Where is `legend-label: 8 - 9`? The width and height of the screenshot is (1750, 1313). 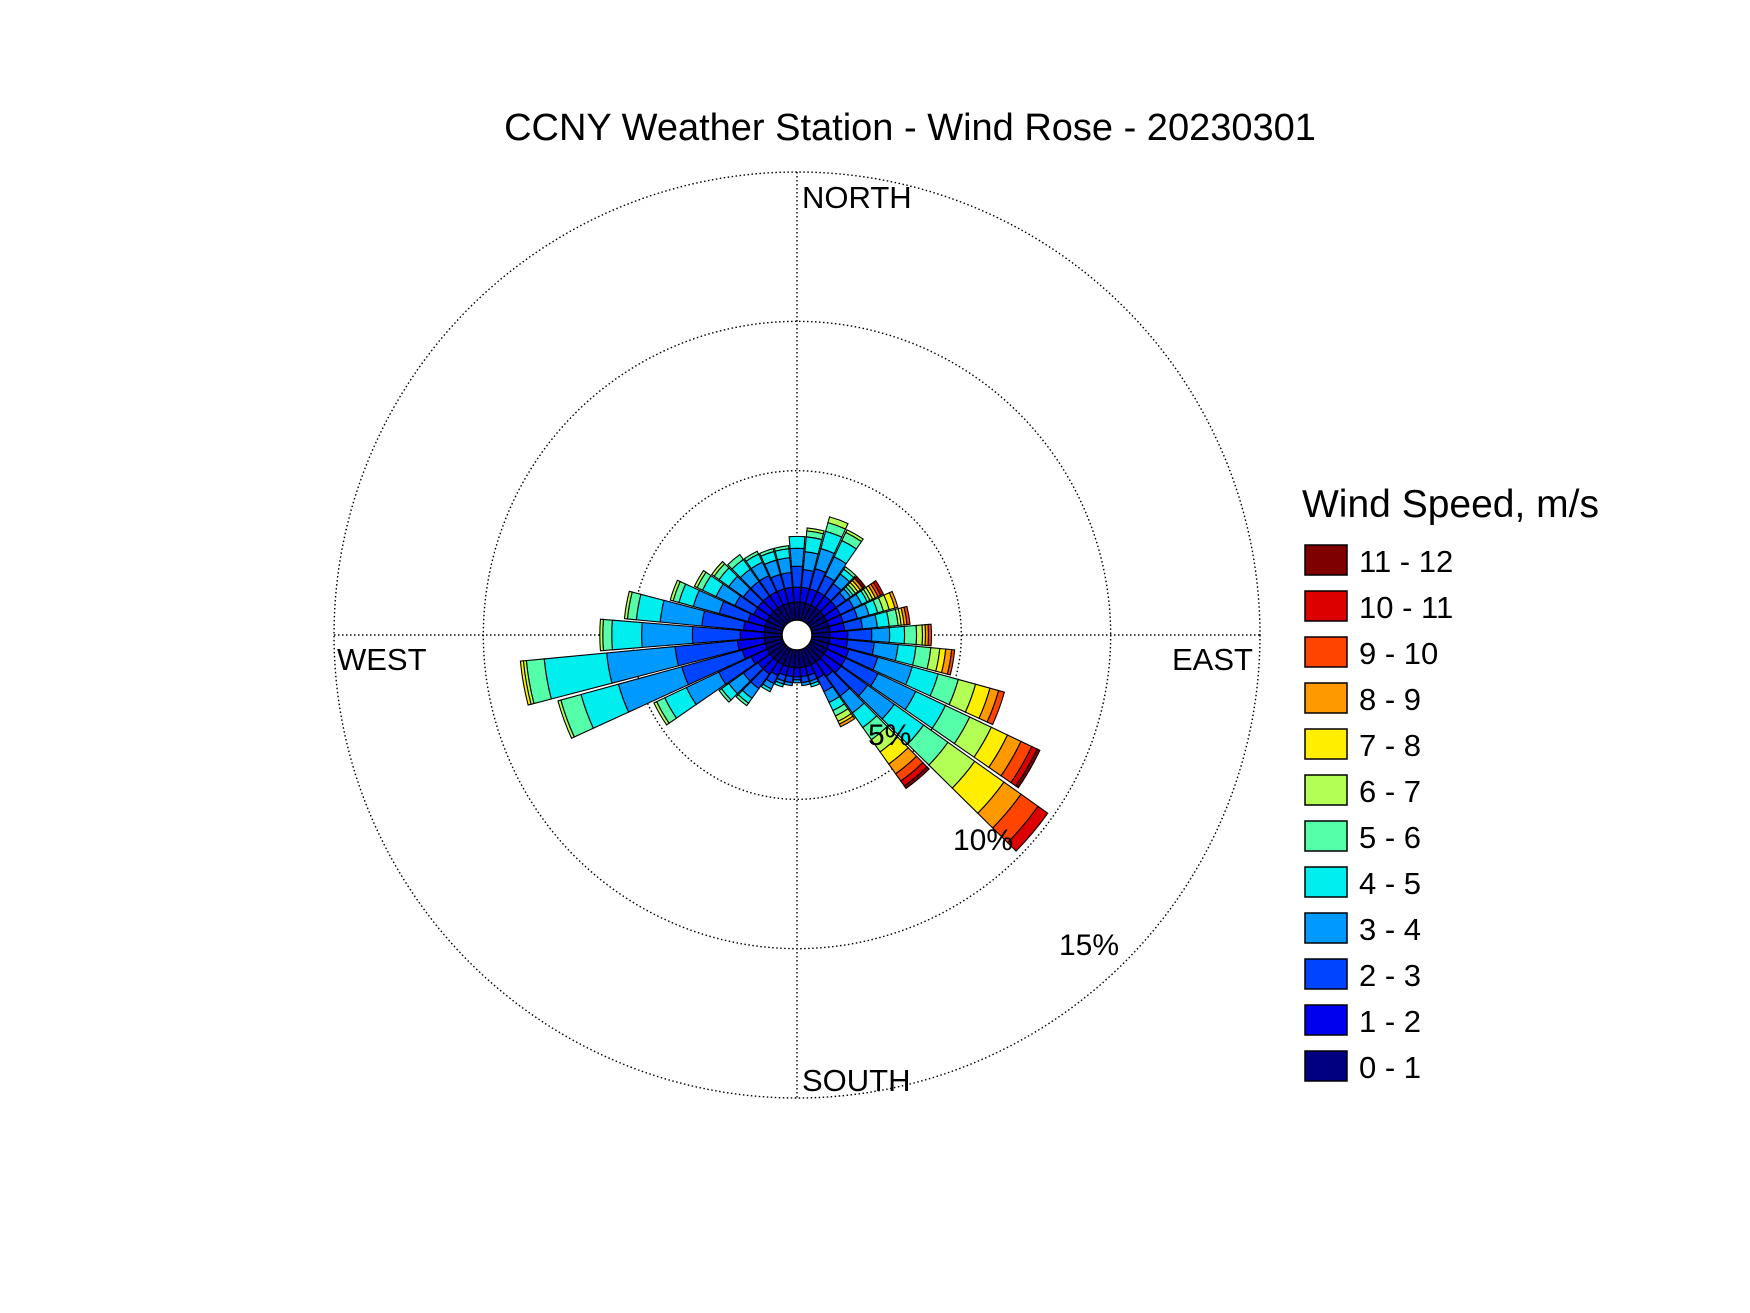 legend-label: 8 - 9 is located at coordinates (1390, 699).